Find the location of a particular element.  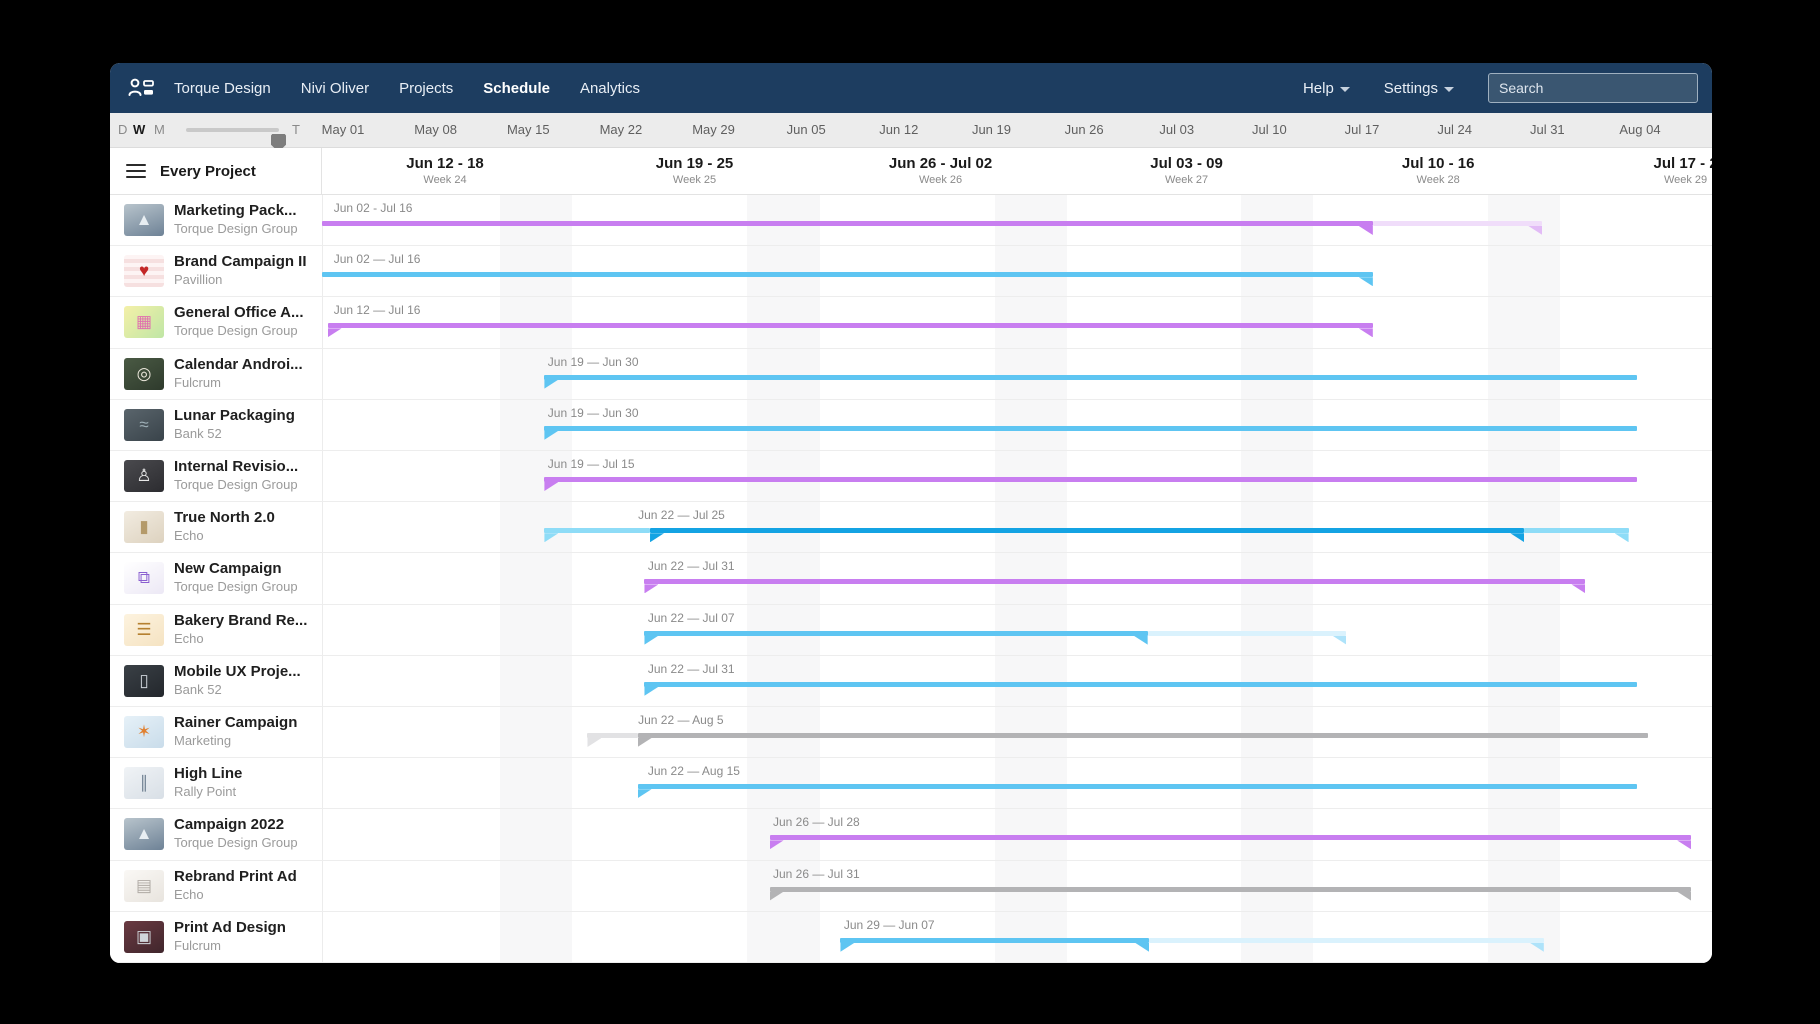

project-row: ∥ High Line Rally Point Jun 22 — Aug 15 is located at coordinates (911, 784).